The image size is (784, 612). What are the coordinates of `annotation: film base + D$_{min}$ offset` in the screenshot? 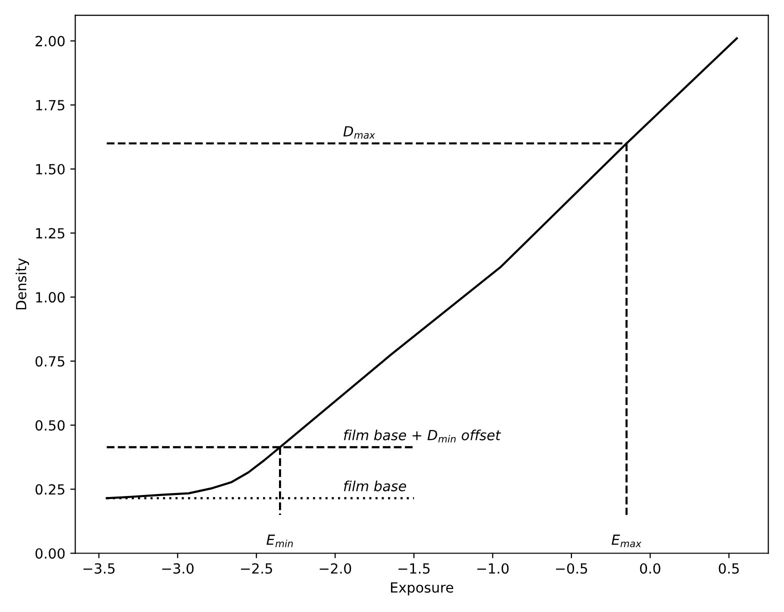 It's located at (423, 436).